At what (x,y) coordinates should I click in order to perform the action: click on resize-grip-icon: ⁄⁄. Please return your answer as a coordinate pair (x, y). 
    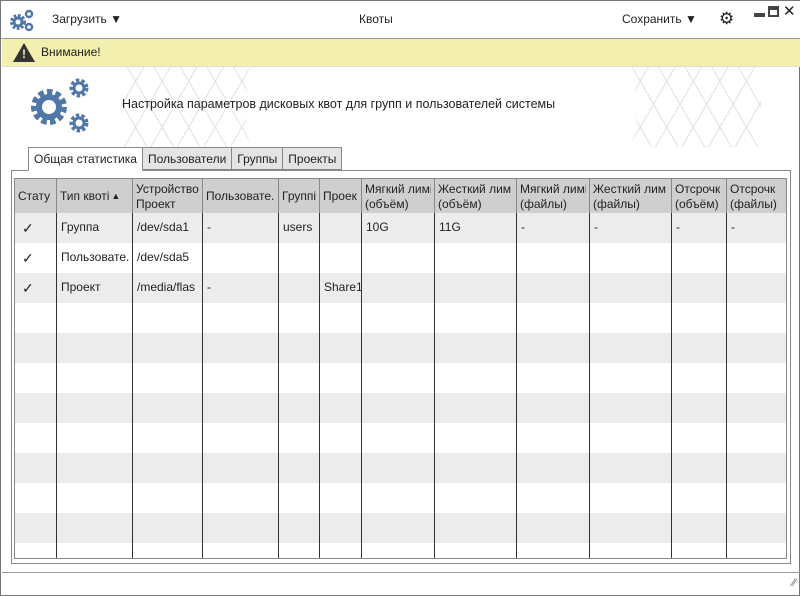
    Looking at the image, I should click on (794, 583).